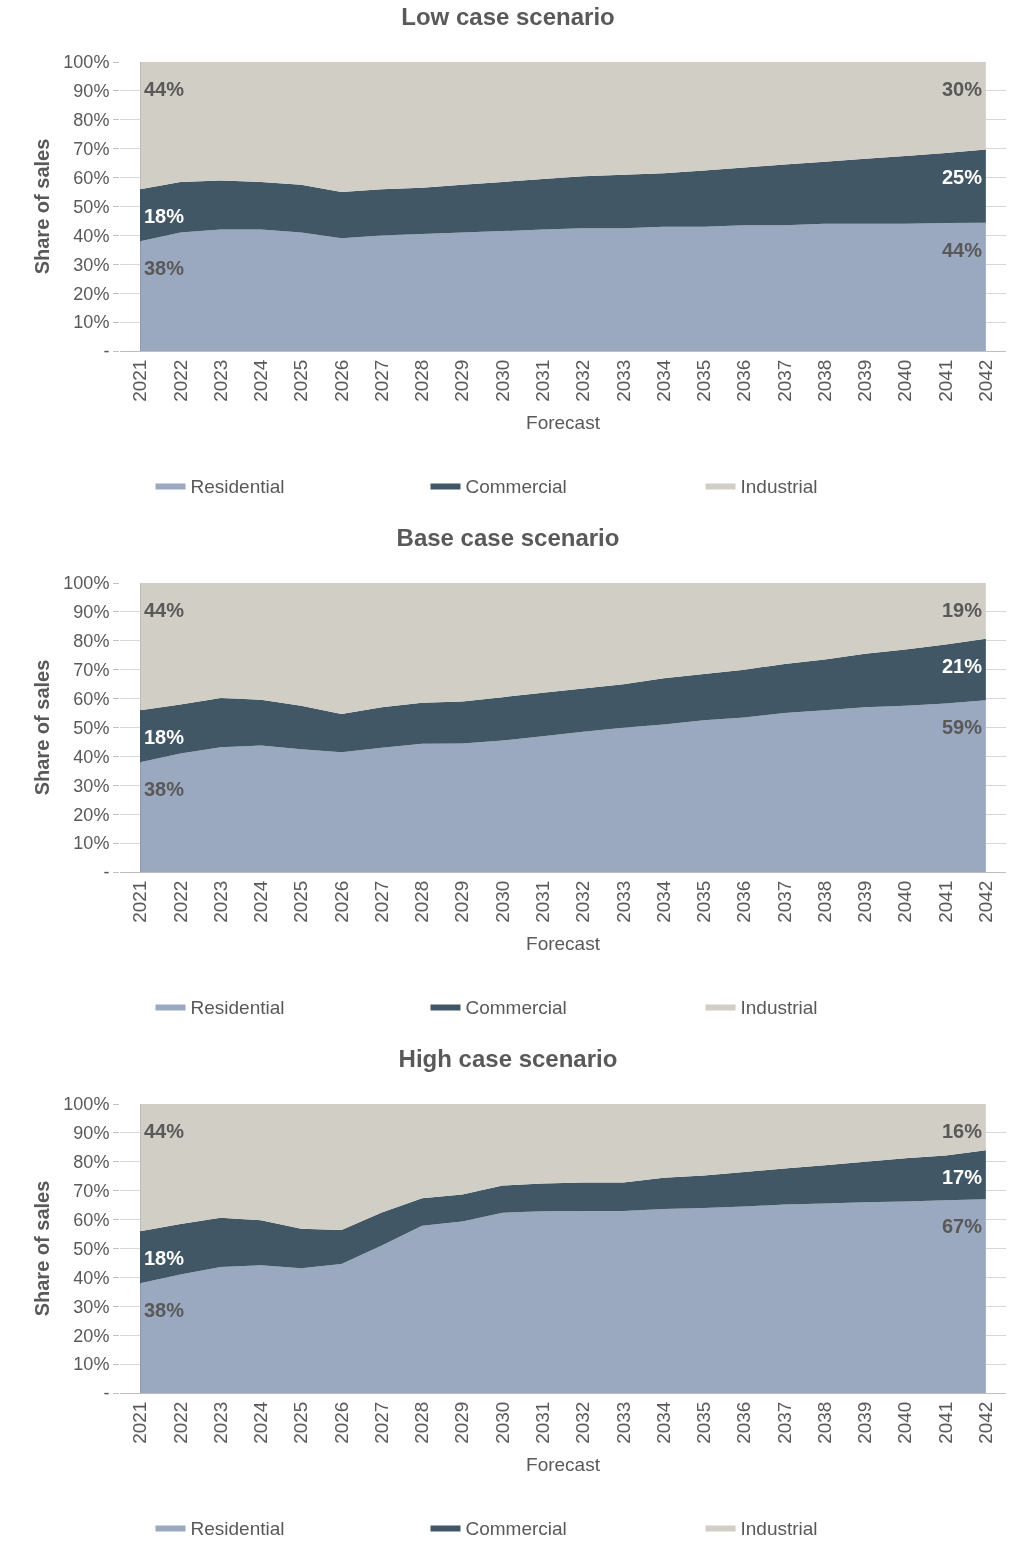 The width and height of the screenshot is (1016, 1564). What do you see at coordinates (962, 1226) in the screenshot?
I see `data-label: 67%` at bounding box center [962, 1226].